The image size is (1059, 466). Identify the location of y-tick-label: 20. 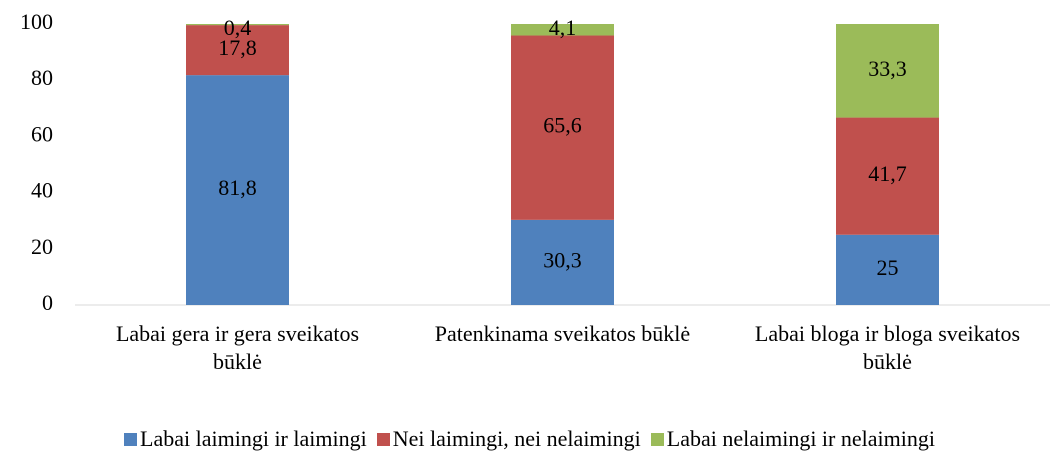
(42, 246).